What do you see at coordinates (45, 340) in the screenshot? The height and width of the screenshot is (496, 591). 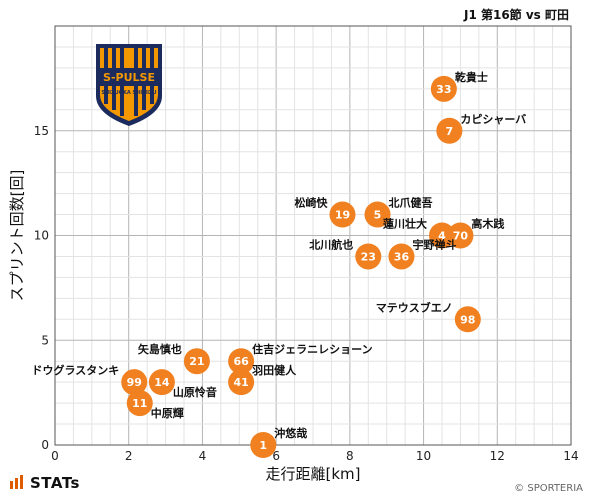 I see `y-tick-label: 5` at bounding box center [45, 340].